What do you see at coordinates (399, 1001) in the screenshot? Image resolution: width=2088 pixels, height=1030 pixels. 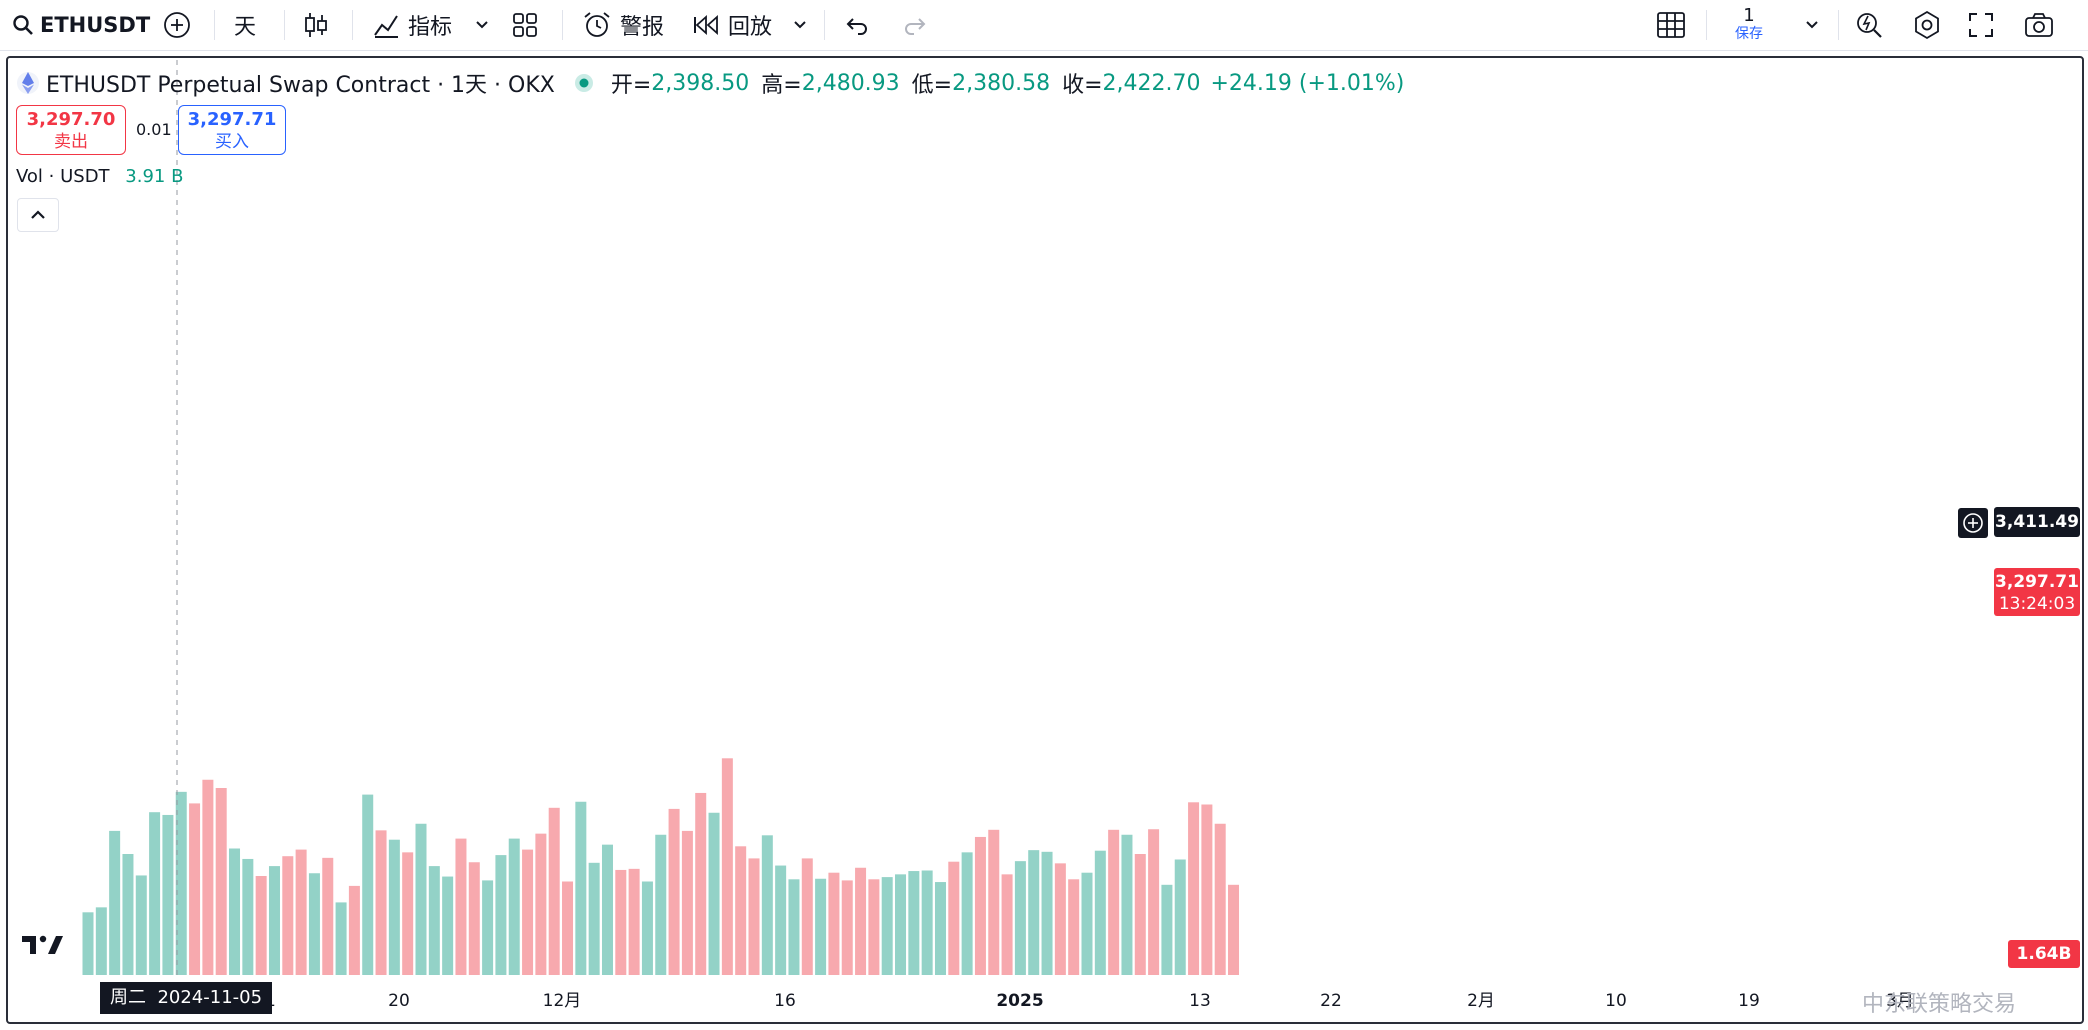 I see `time-axis-tick-label: 20` at bounding box center [399, 1001].